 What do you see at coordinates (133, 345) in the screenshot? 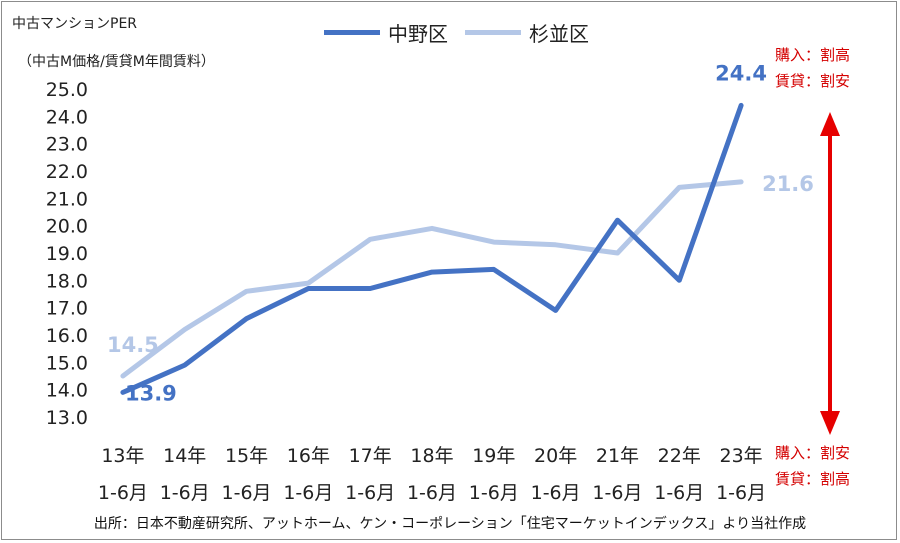
I see `data-label: 14.5` at bounding box center [133, 345].